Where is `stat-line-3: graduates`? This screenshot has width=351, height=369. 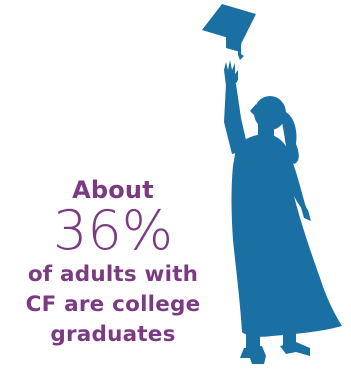
stat-line-3: graduates is located at coordinates (113, 334).